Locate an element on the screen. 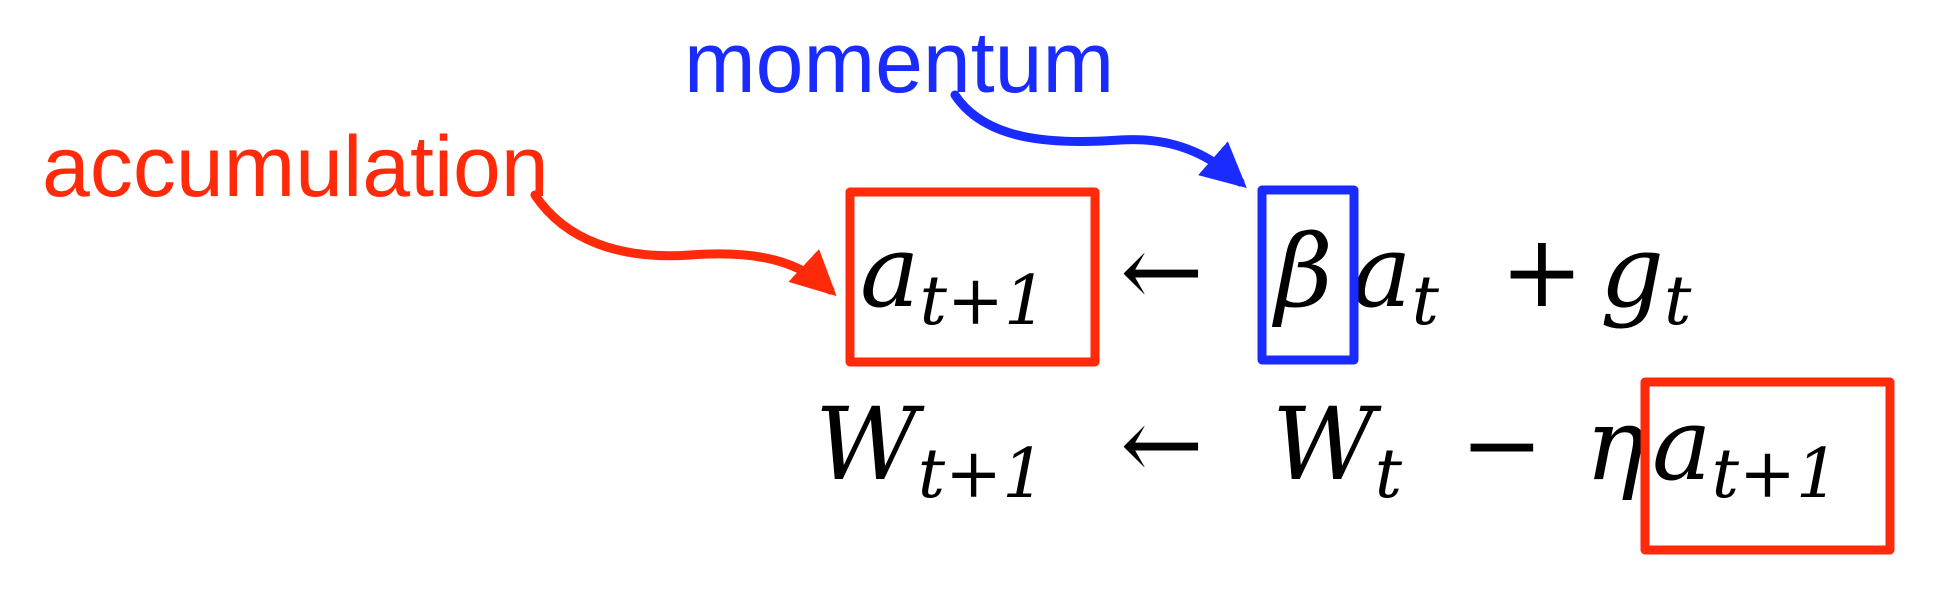 This screenshot has height=602, width=1940. eq1-beta: β is located at coordinates (1304, 271).